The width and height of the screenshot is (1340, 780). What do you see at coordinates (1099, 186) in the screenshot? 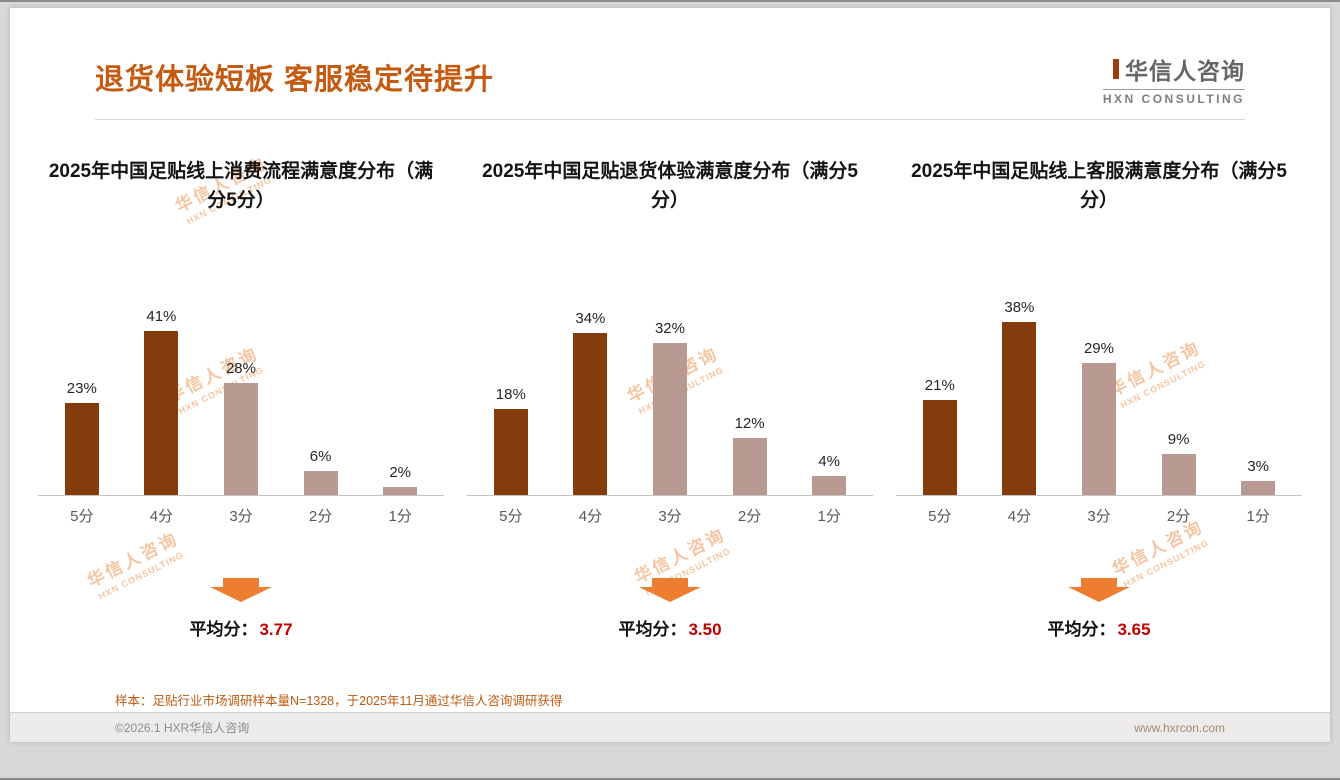
I see `chart-title: 2025年中国足贴线上客服满意度分布（满分5分）` at bounding box center [1099, 186].